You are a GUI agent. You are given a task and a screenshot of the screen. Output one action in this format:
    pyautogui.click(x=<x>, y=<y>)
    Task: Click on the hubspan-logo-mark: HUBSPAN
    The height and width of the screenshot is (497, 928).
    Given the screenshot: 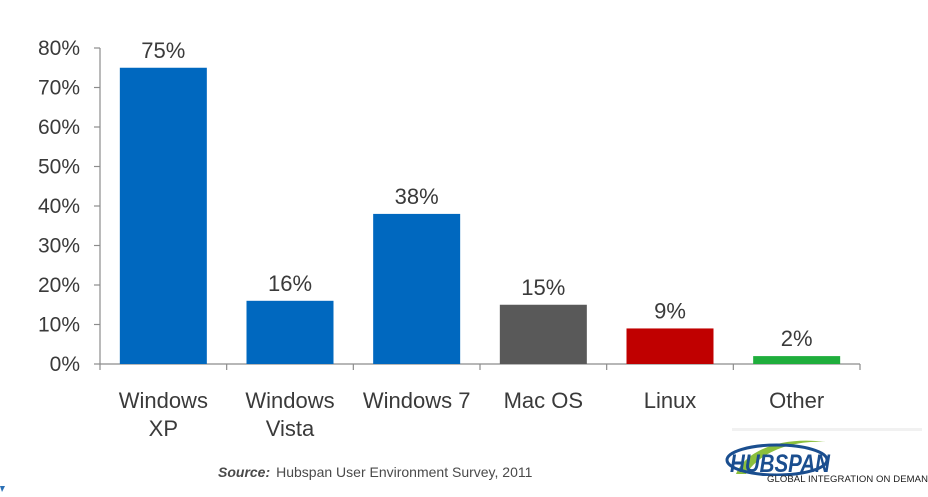 What is the action you would take?
    pyautogui.click(x=778, y=458)
    